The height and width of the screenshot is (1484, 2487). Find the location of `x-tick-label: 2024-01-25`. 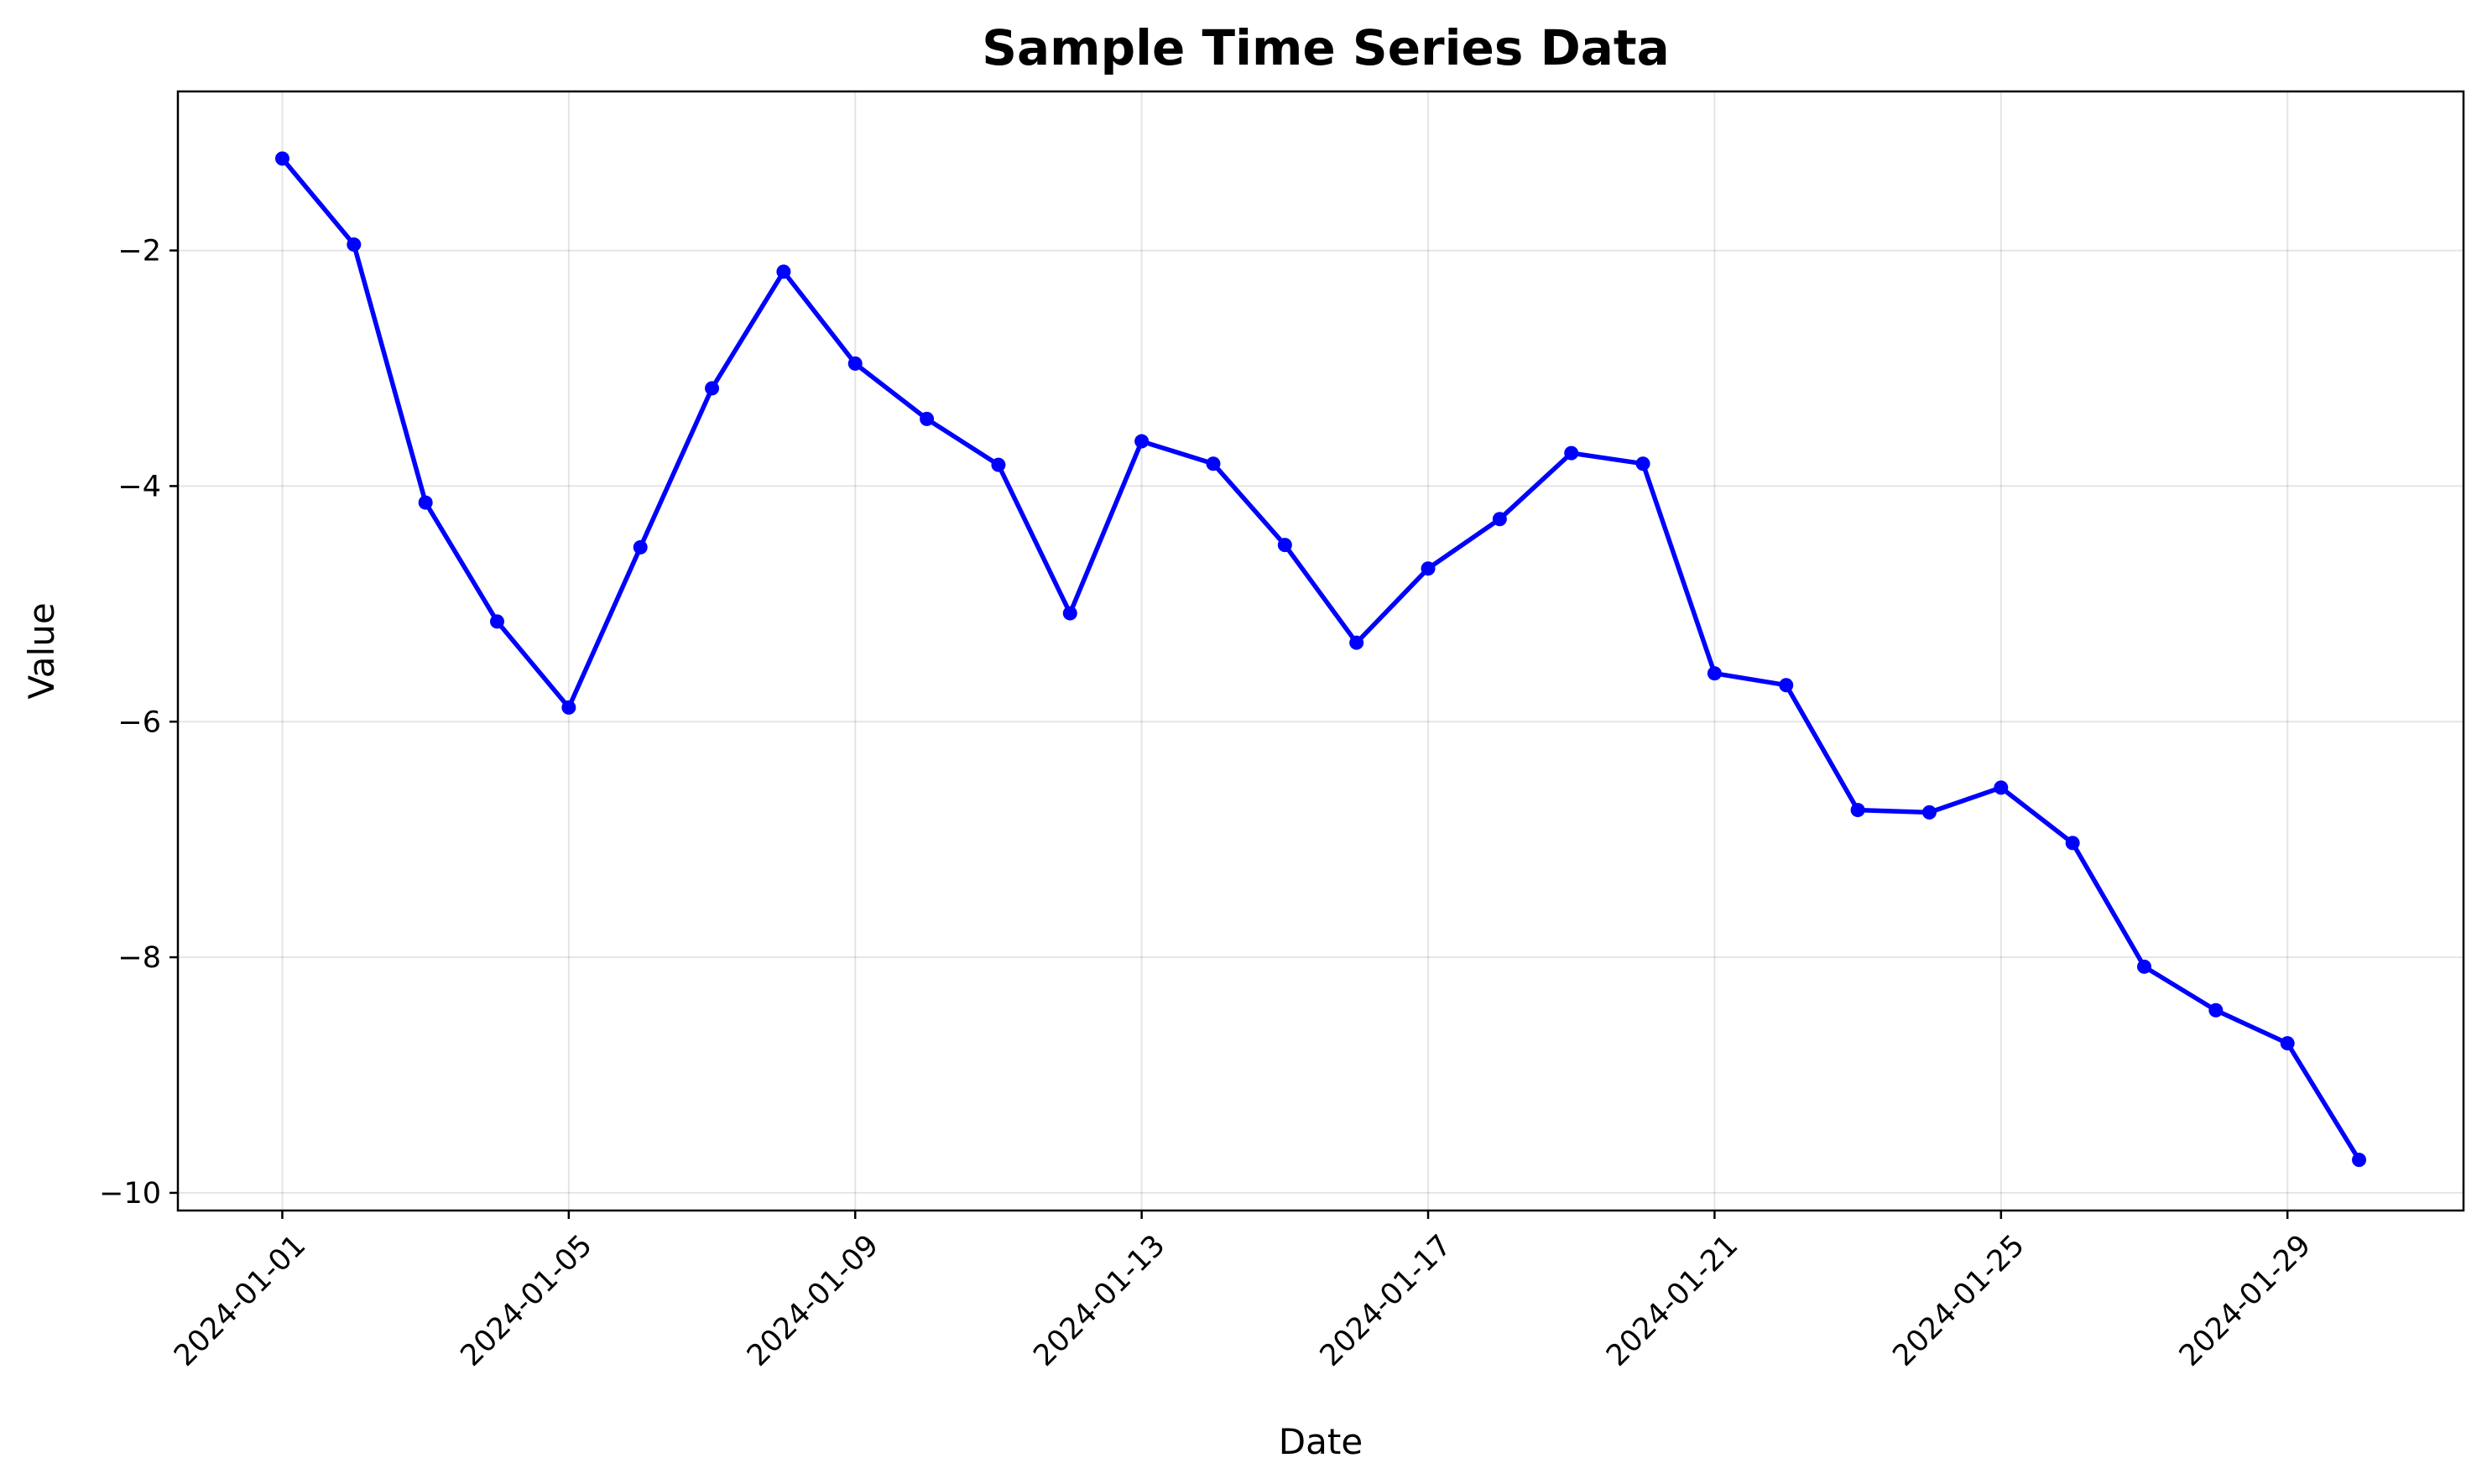

x-tick-label: 2024-01-25 is located at coordinates (1959, 1301).